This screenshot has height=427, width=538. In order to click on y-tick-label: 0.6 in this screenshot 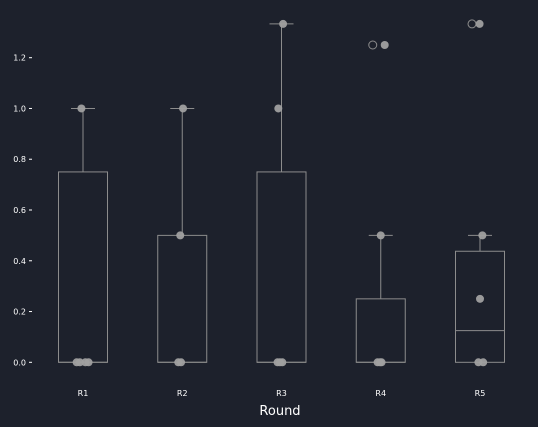, I will do `click(19, 210)`.